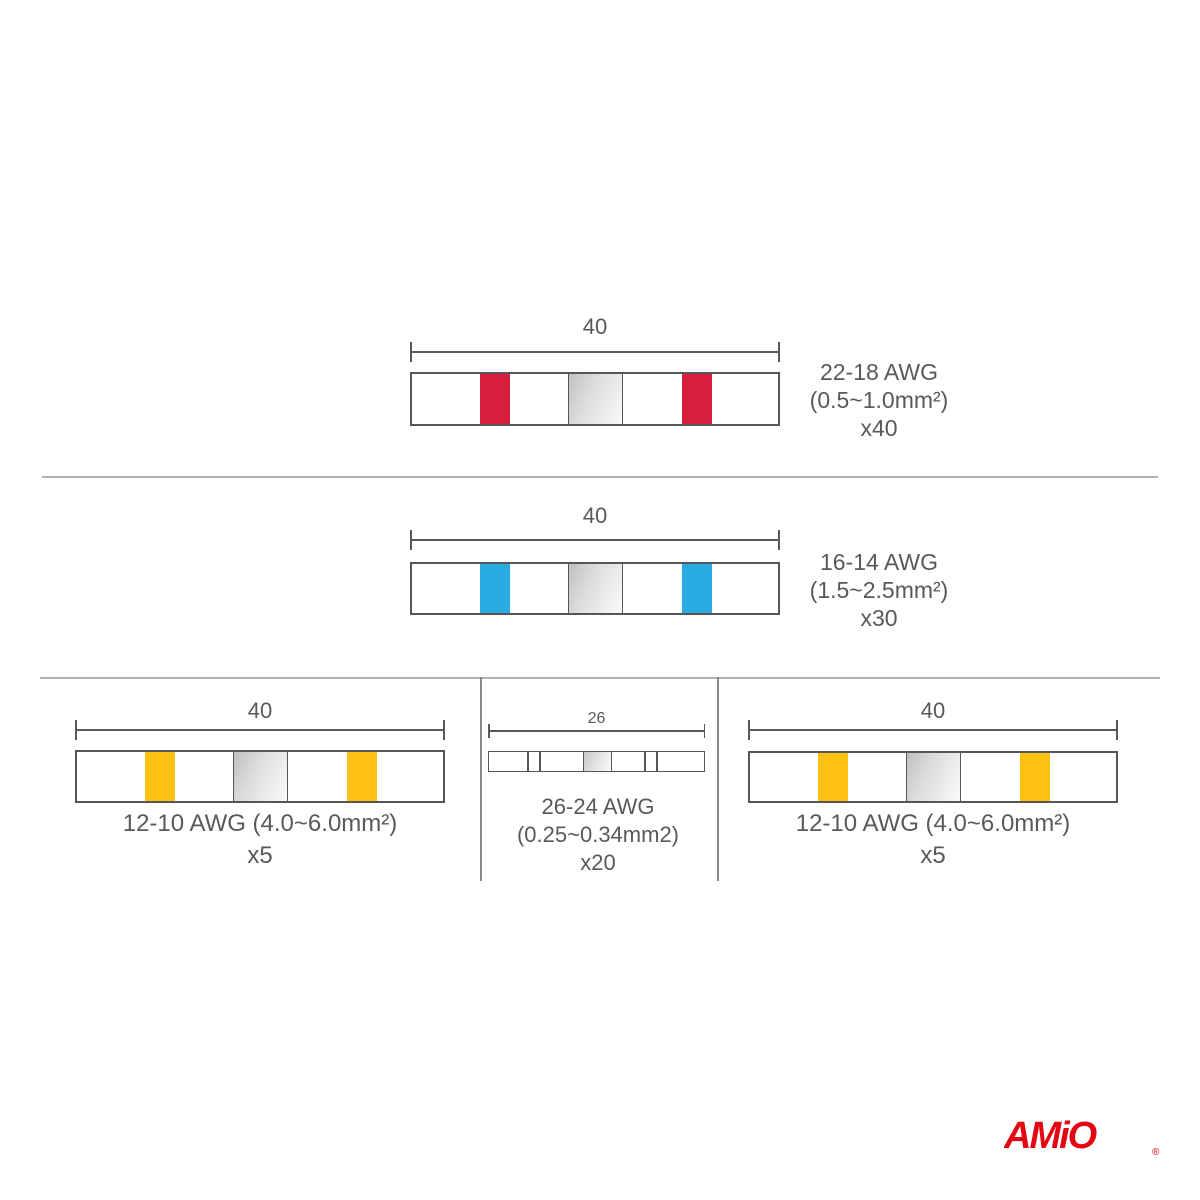 Image resolution: width=1200 pixels, height=1200 pixels. I want to click on spec-label-26-24: 26-24 AWG (0.25~0.34mm2) x20, so click(598, 835).